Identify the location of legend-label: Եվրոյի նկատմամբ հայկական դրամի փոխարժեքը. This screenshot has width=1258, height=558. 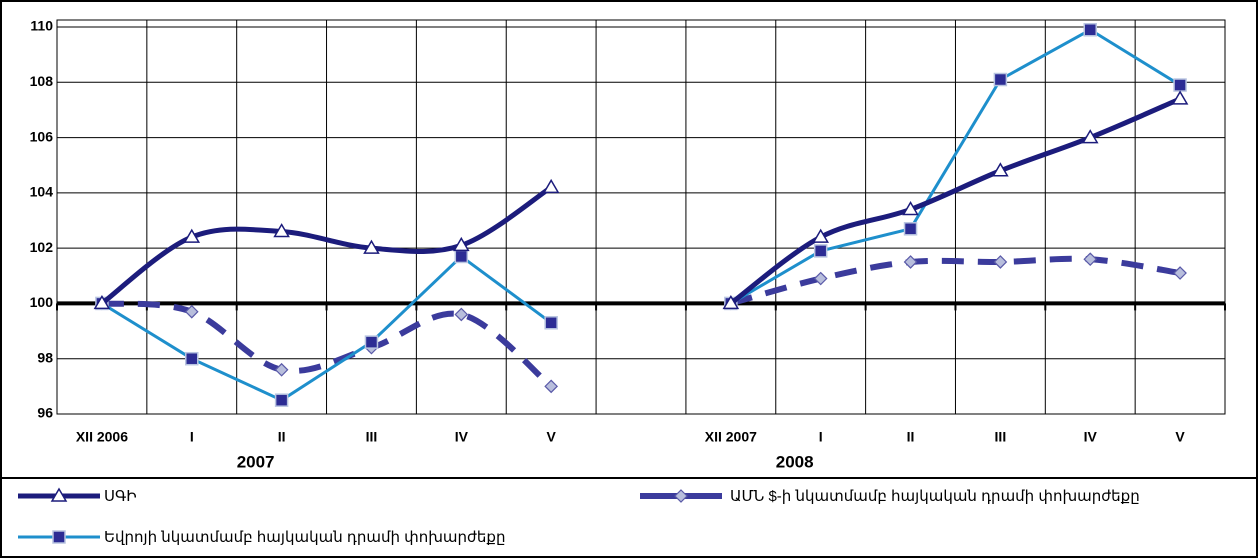
(304, 537).